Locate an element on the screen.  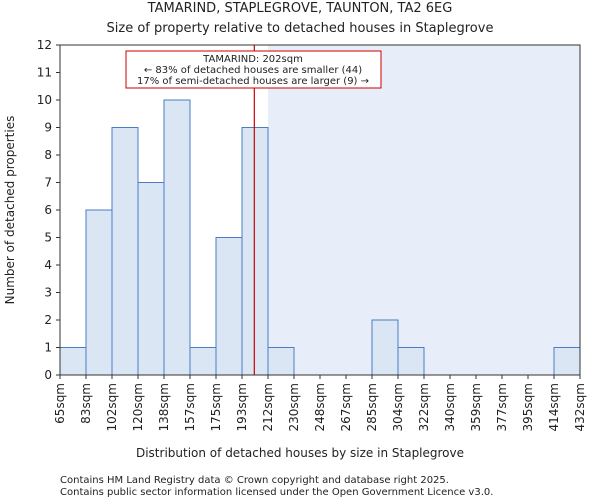
x-tick-label: 359sqm is located at coordinates (476, 407).